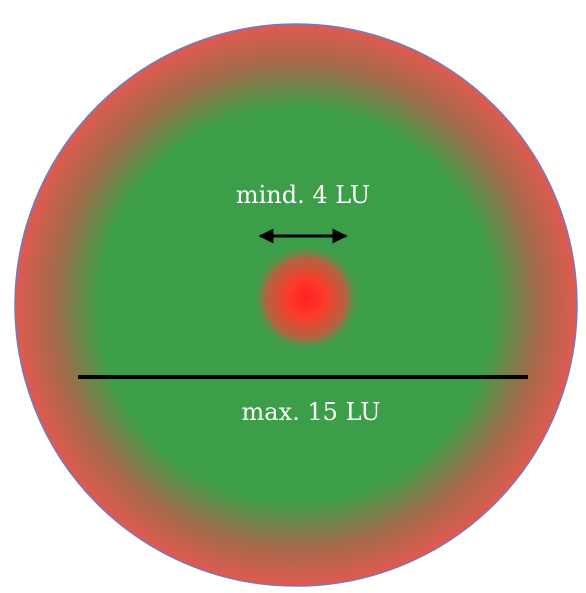 The image size is (586, 593). What do you see at coordinates (311, 412) in the screenshot?
I see `outer-diameter-label: max. 15 LU` at bounding box center [311, 412].